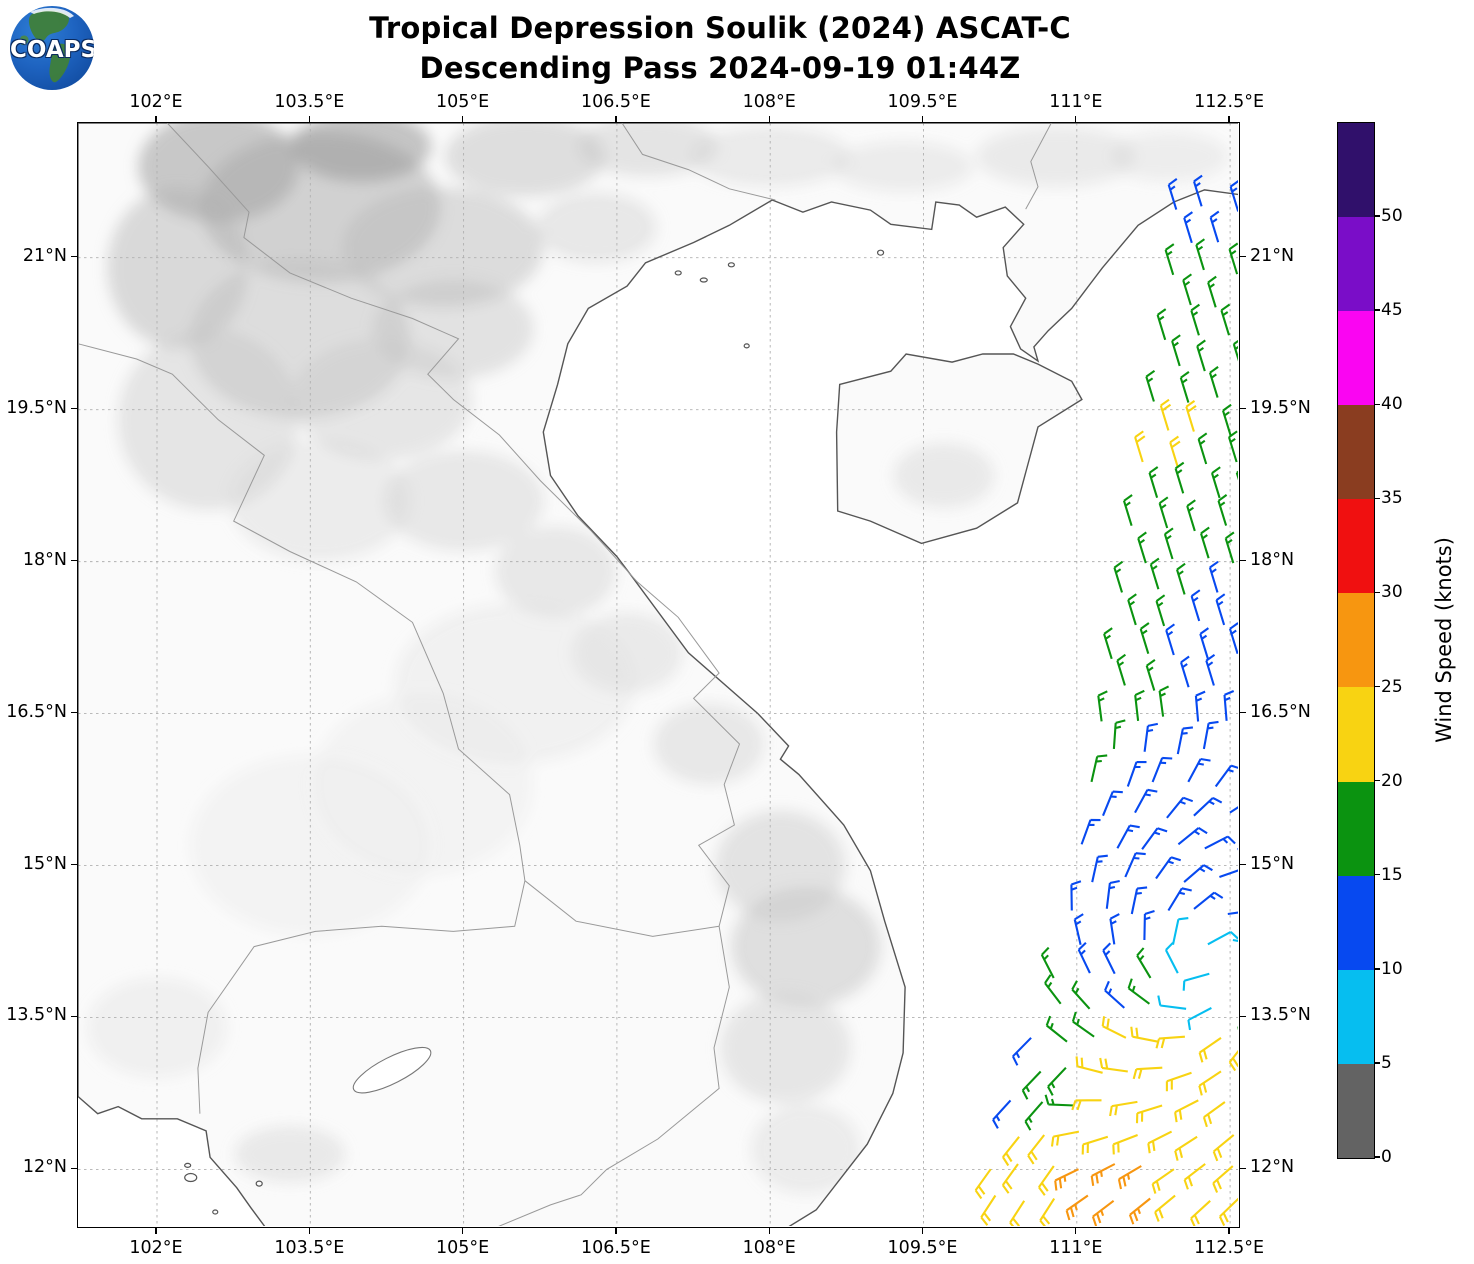 The width and height of the screenshot is (1474, 1264). Describe the element at coordinates (462, 1248) in the screenshot. I see `lon-label-bottom: 105°E` at that location.